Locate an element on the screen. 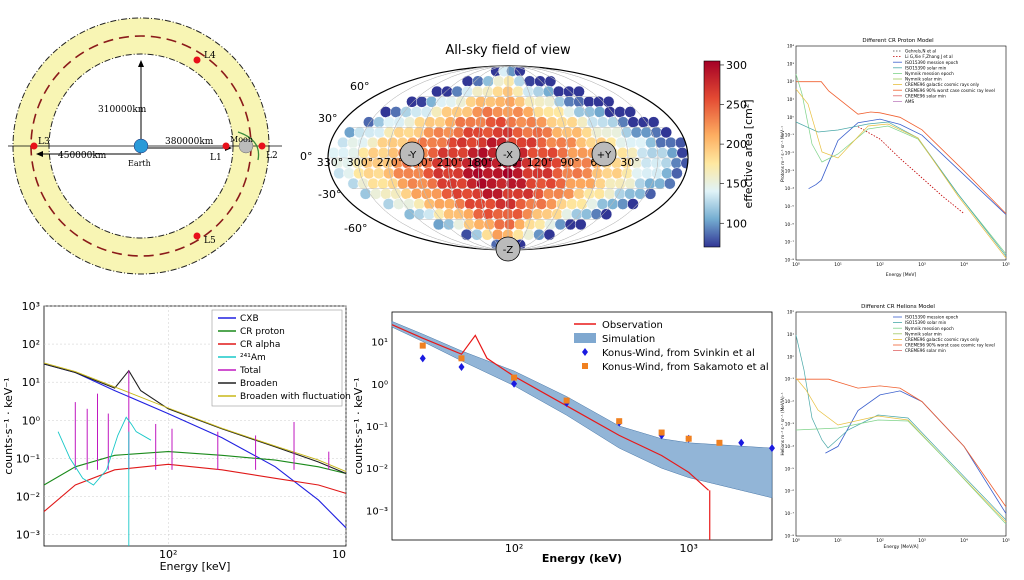 The width and height of the screenshot is (1024, 580). helion-legend-label-4: CREME96 galactic cosmic rays only is located at coordinates (942, 339).